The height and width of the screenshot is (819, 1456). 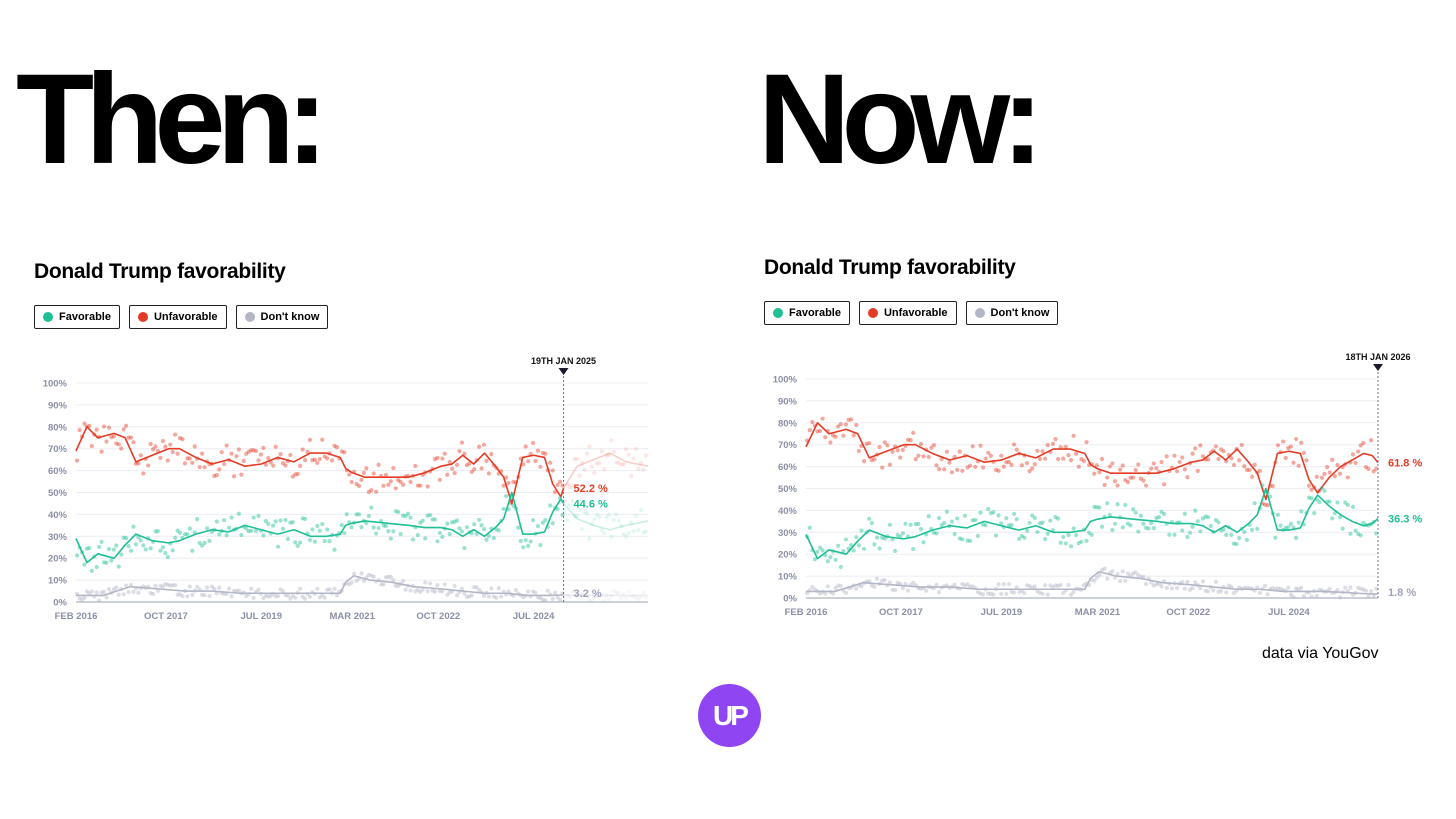 I want to click on x-tick-label: OCT 2022, so click(x=1188, y=612).